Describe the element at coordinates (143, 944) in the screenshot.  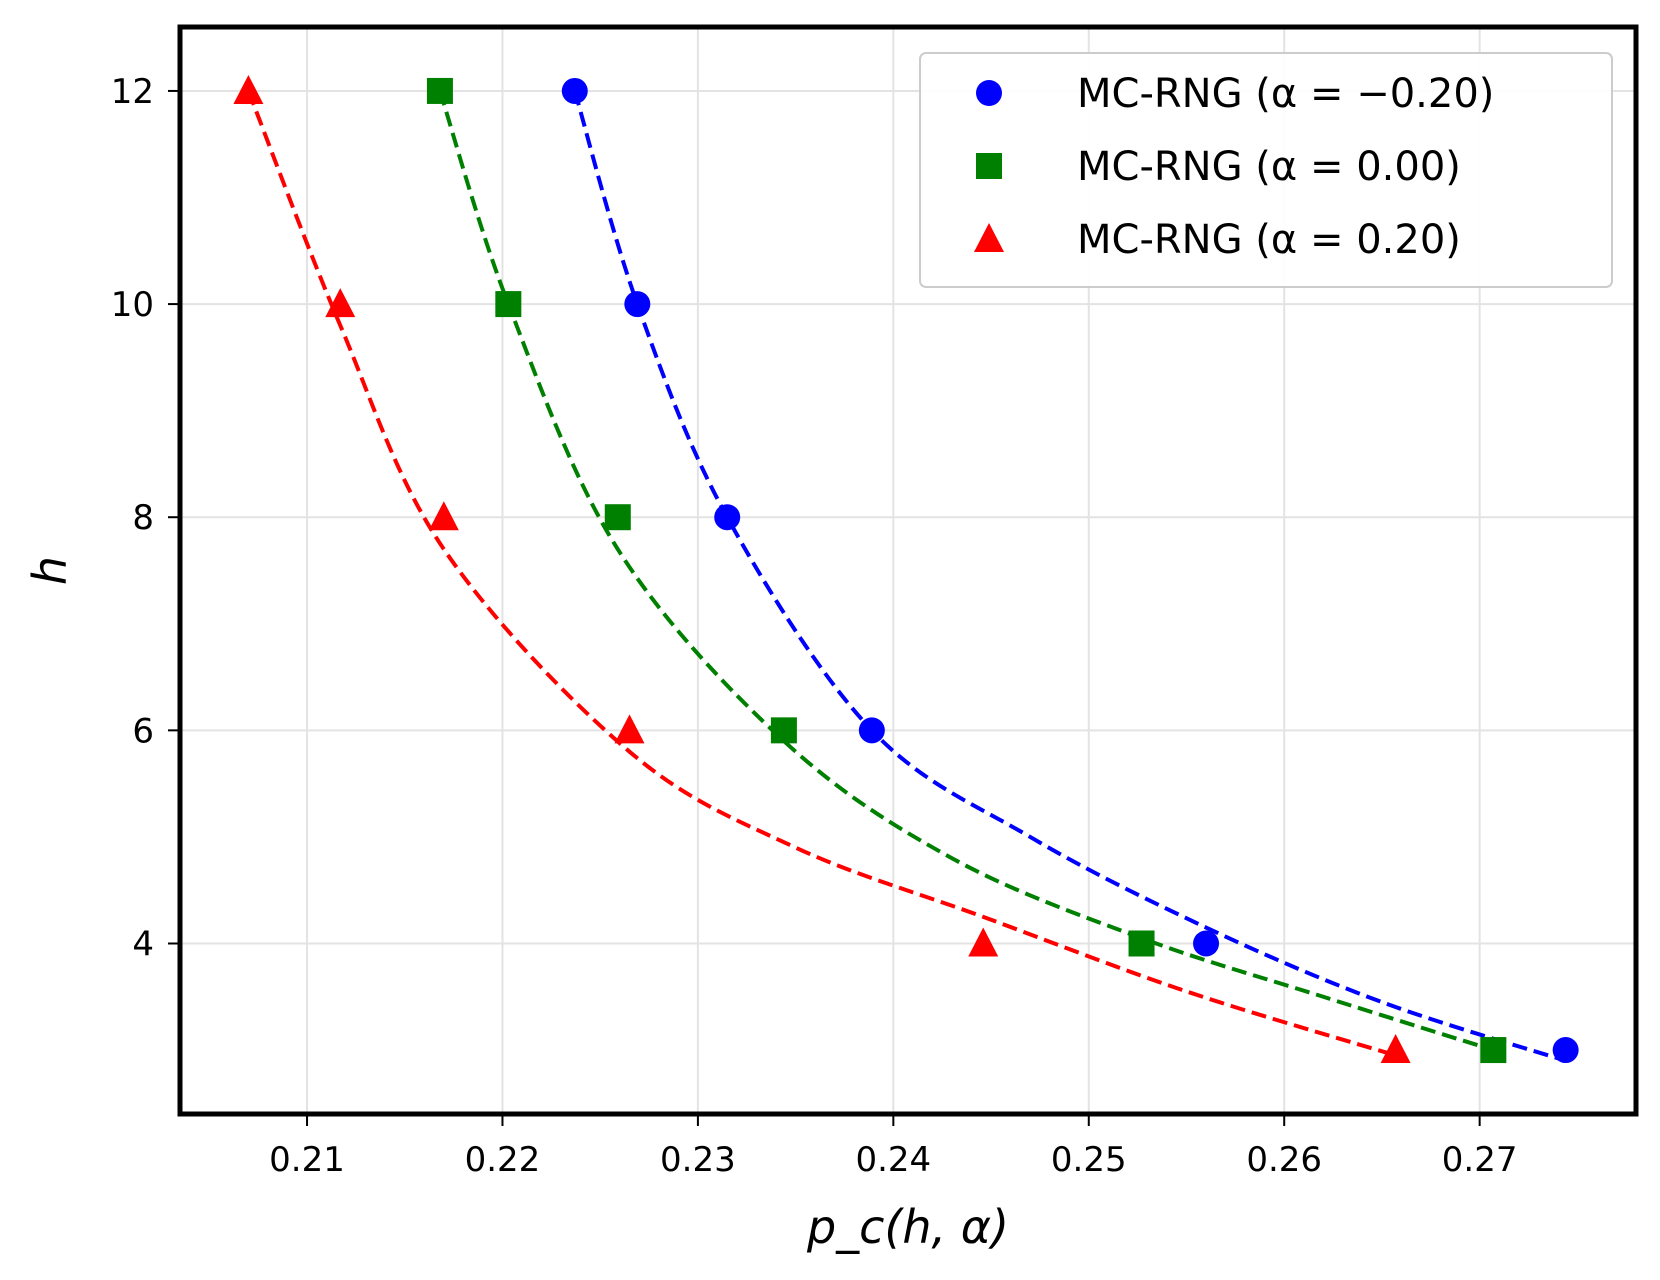
I see `y-tick-label: 4` at that location.